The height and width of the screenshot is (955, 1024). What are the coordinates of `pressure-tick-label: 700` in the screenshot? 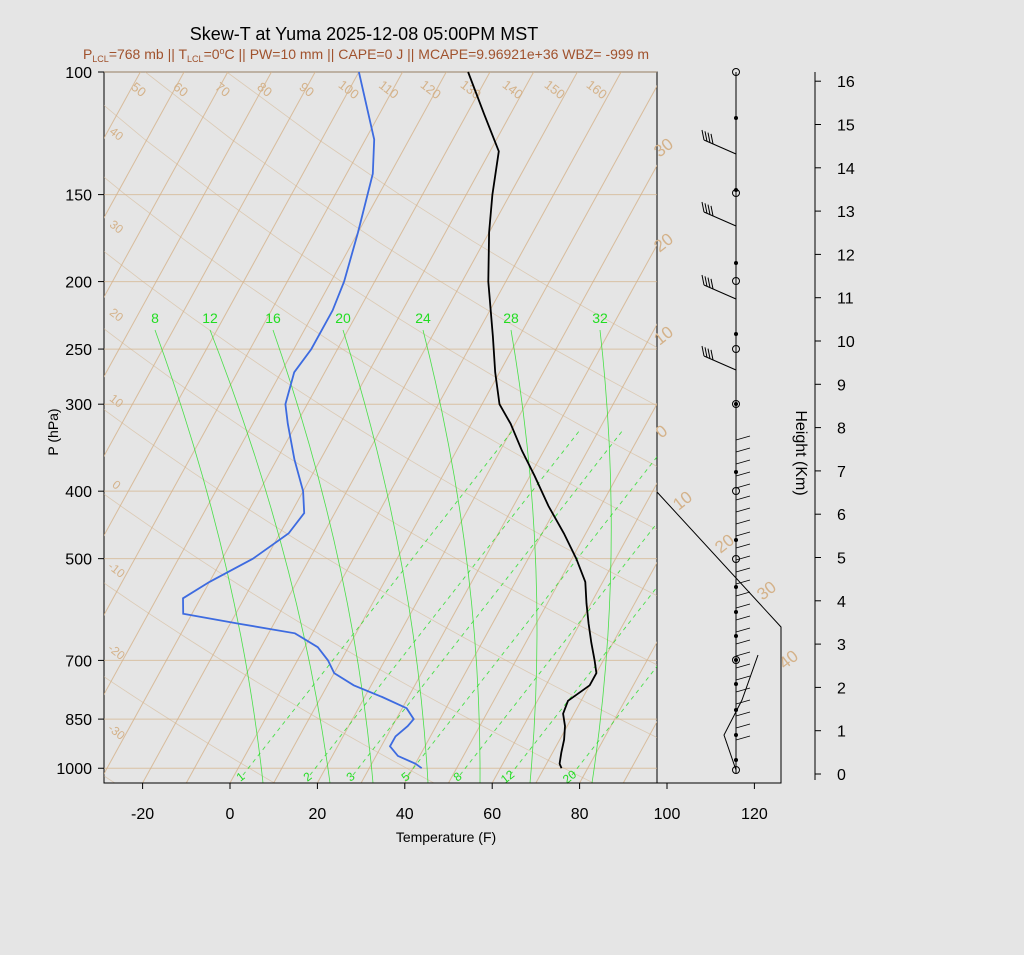 It's located at (78, 661).